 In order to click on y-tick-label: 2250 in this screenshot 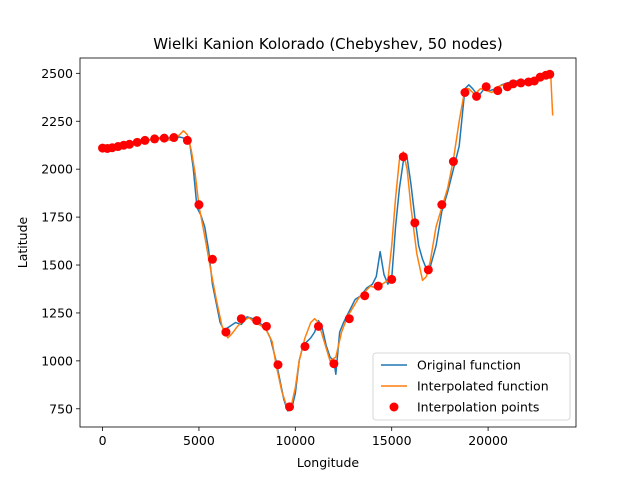, I will do `click(57, 121)`.